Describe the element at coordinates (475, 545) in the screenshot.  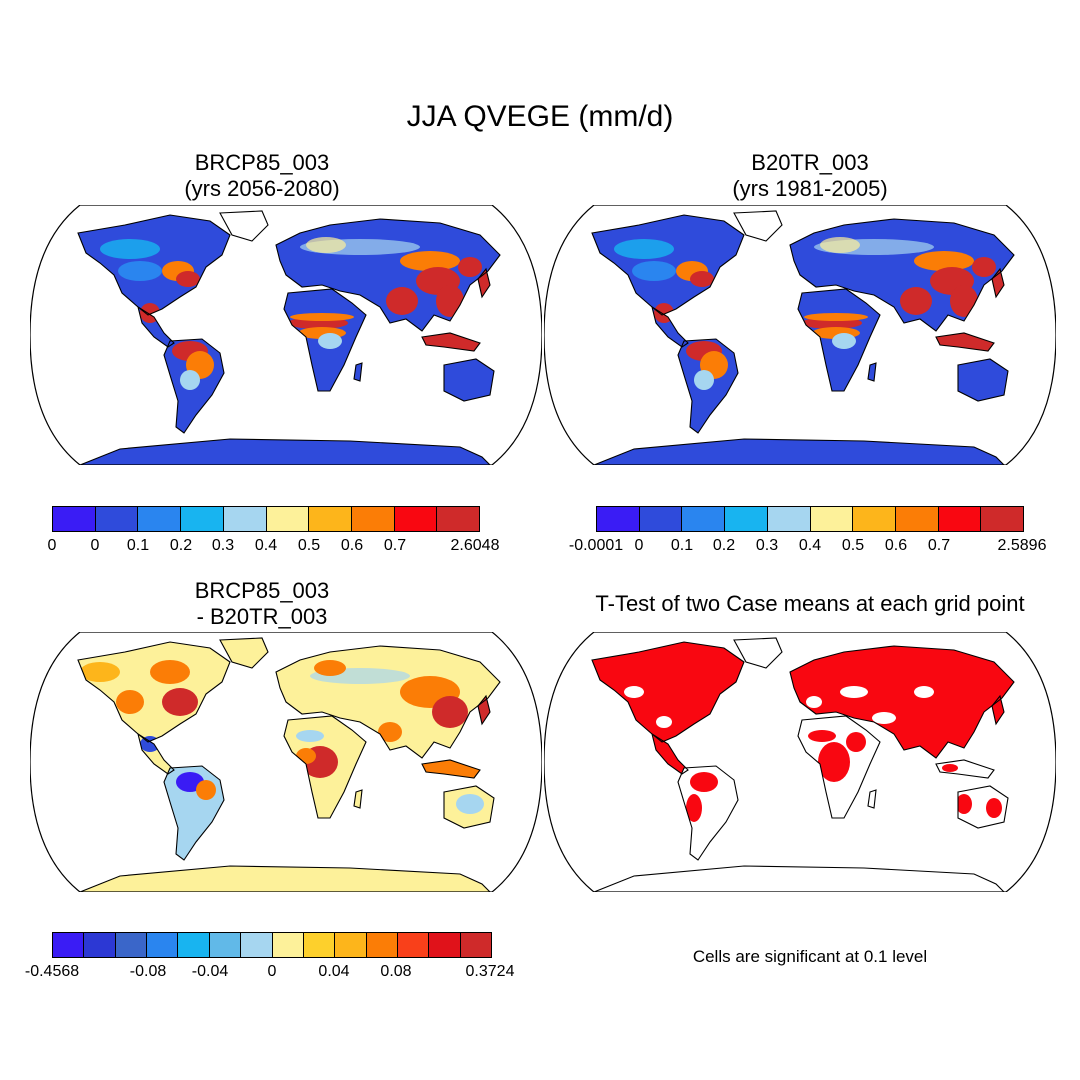
I see `colorbar-tick-label: 2.6048` at that location.